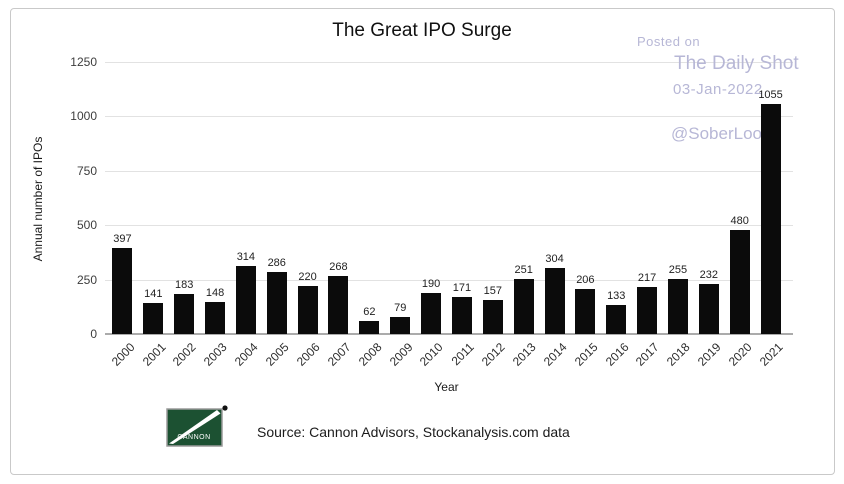 This screenshot has width=844, height=484. I want to click on logo-dot, so click(225, 408).